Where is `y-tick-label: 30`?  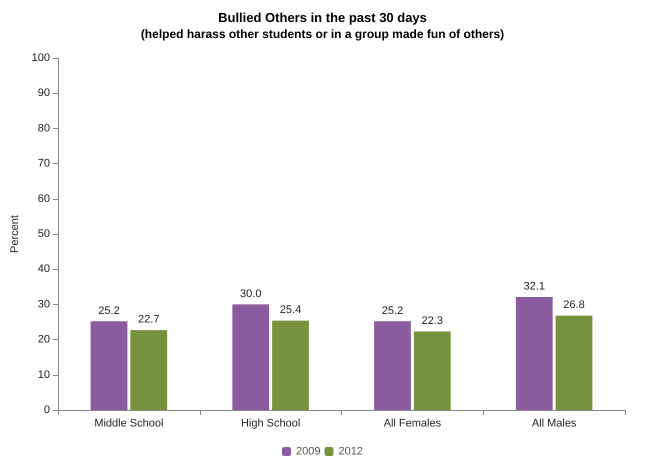 y-tick-label: 30 is located at coordinates (44, 304).